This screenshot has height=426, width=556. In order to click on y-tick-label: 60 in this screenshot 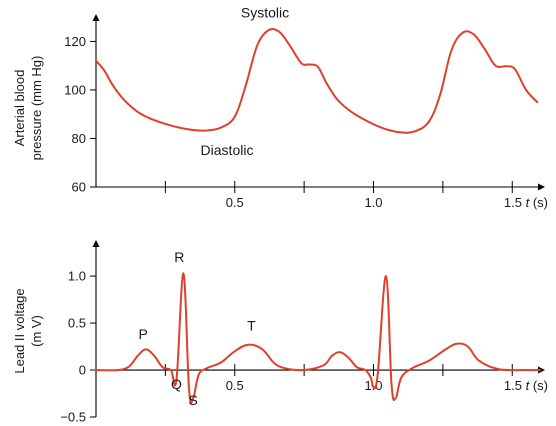, I will do `click(79, 187)`.